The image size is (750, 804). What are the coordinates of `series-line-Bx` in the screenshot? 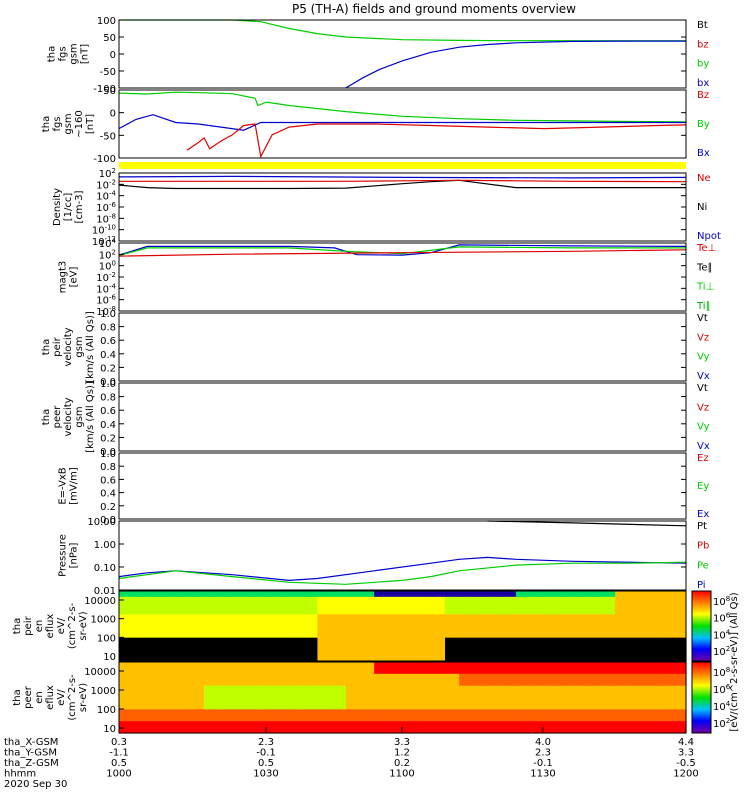 It's located at (402, 122).